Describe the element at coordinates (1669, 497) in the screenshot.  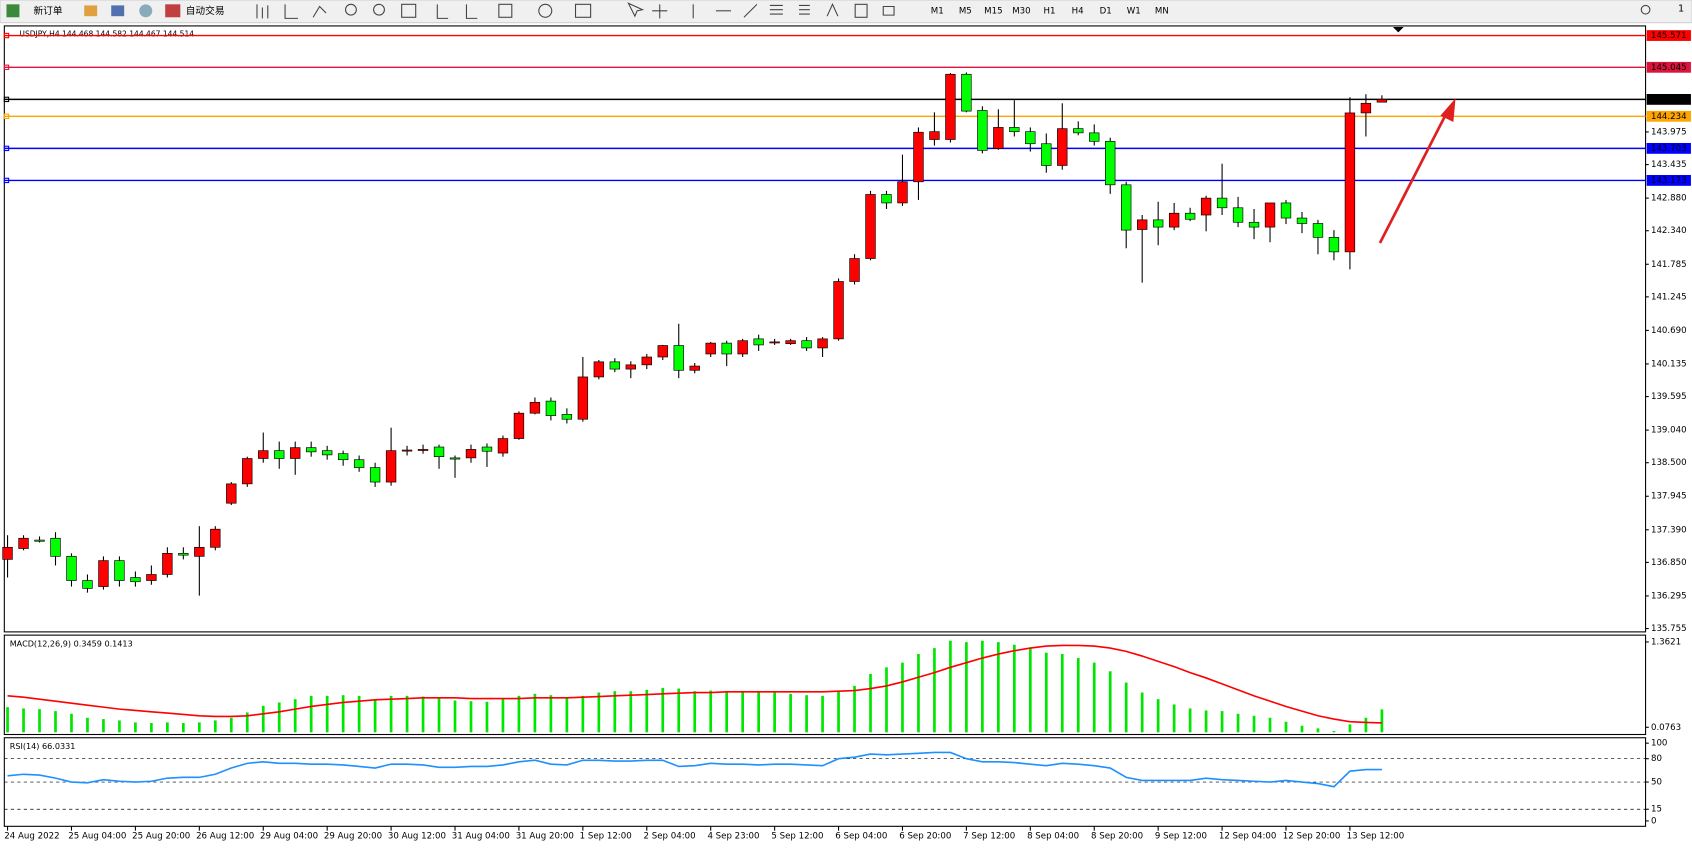
I see `y-tick-label: 137.945` at that location.